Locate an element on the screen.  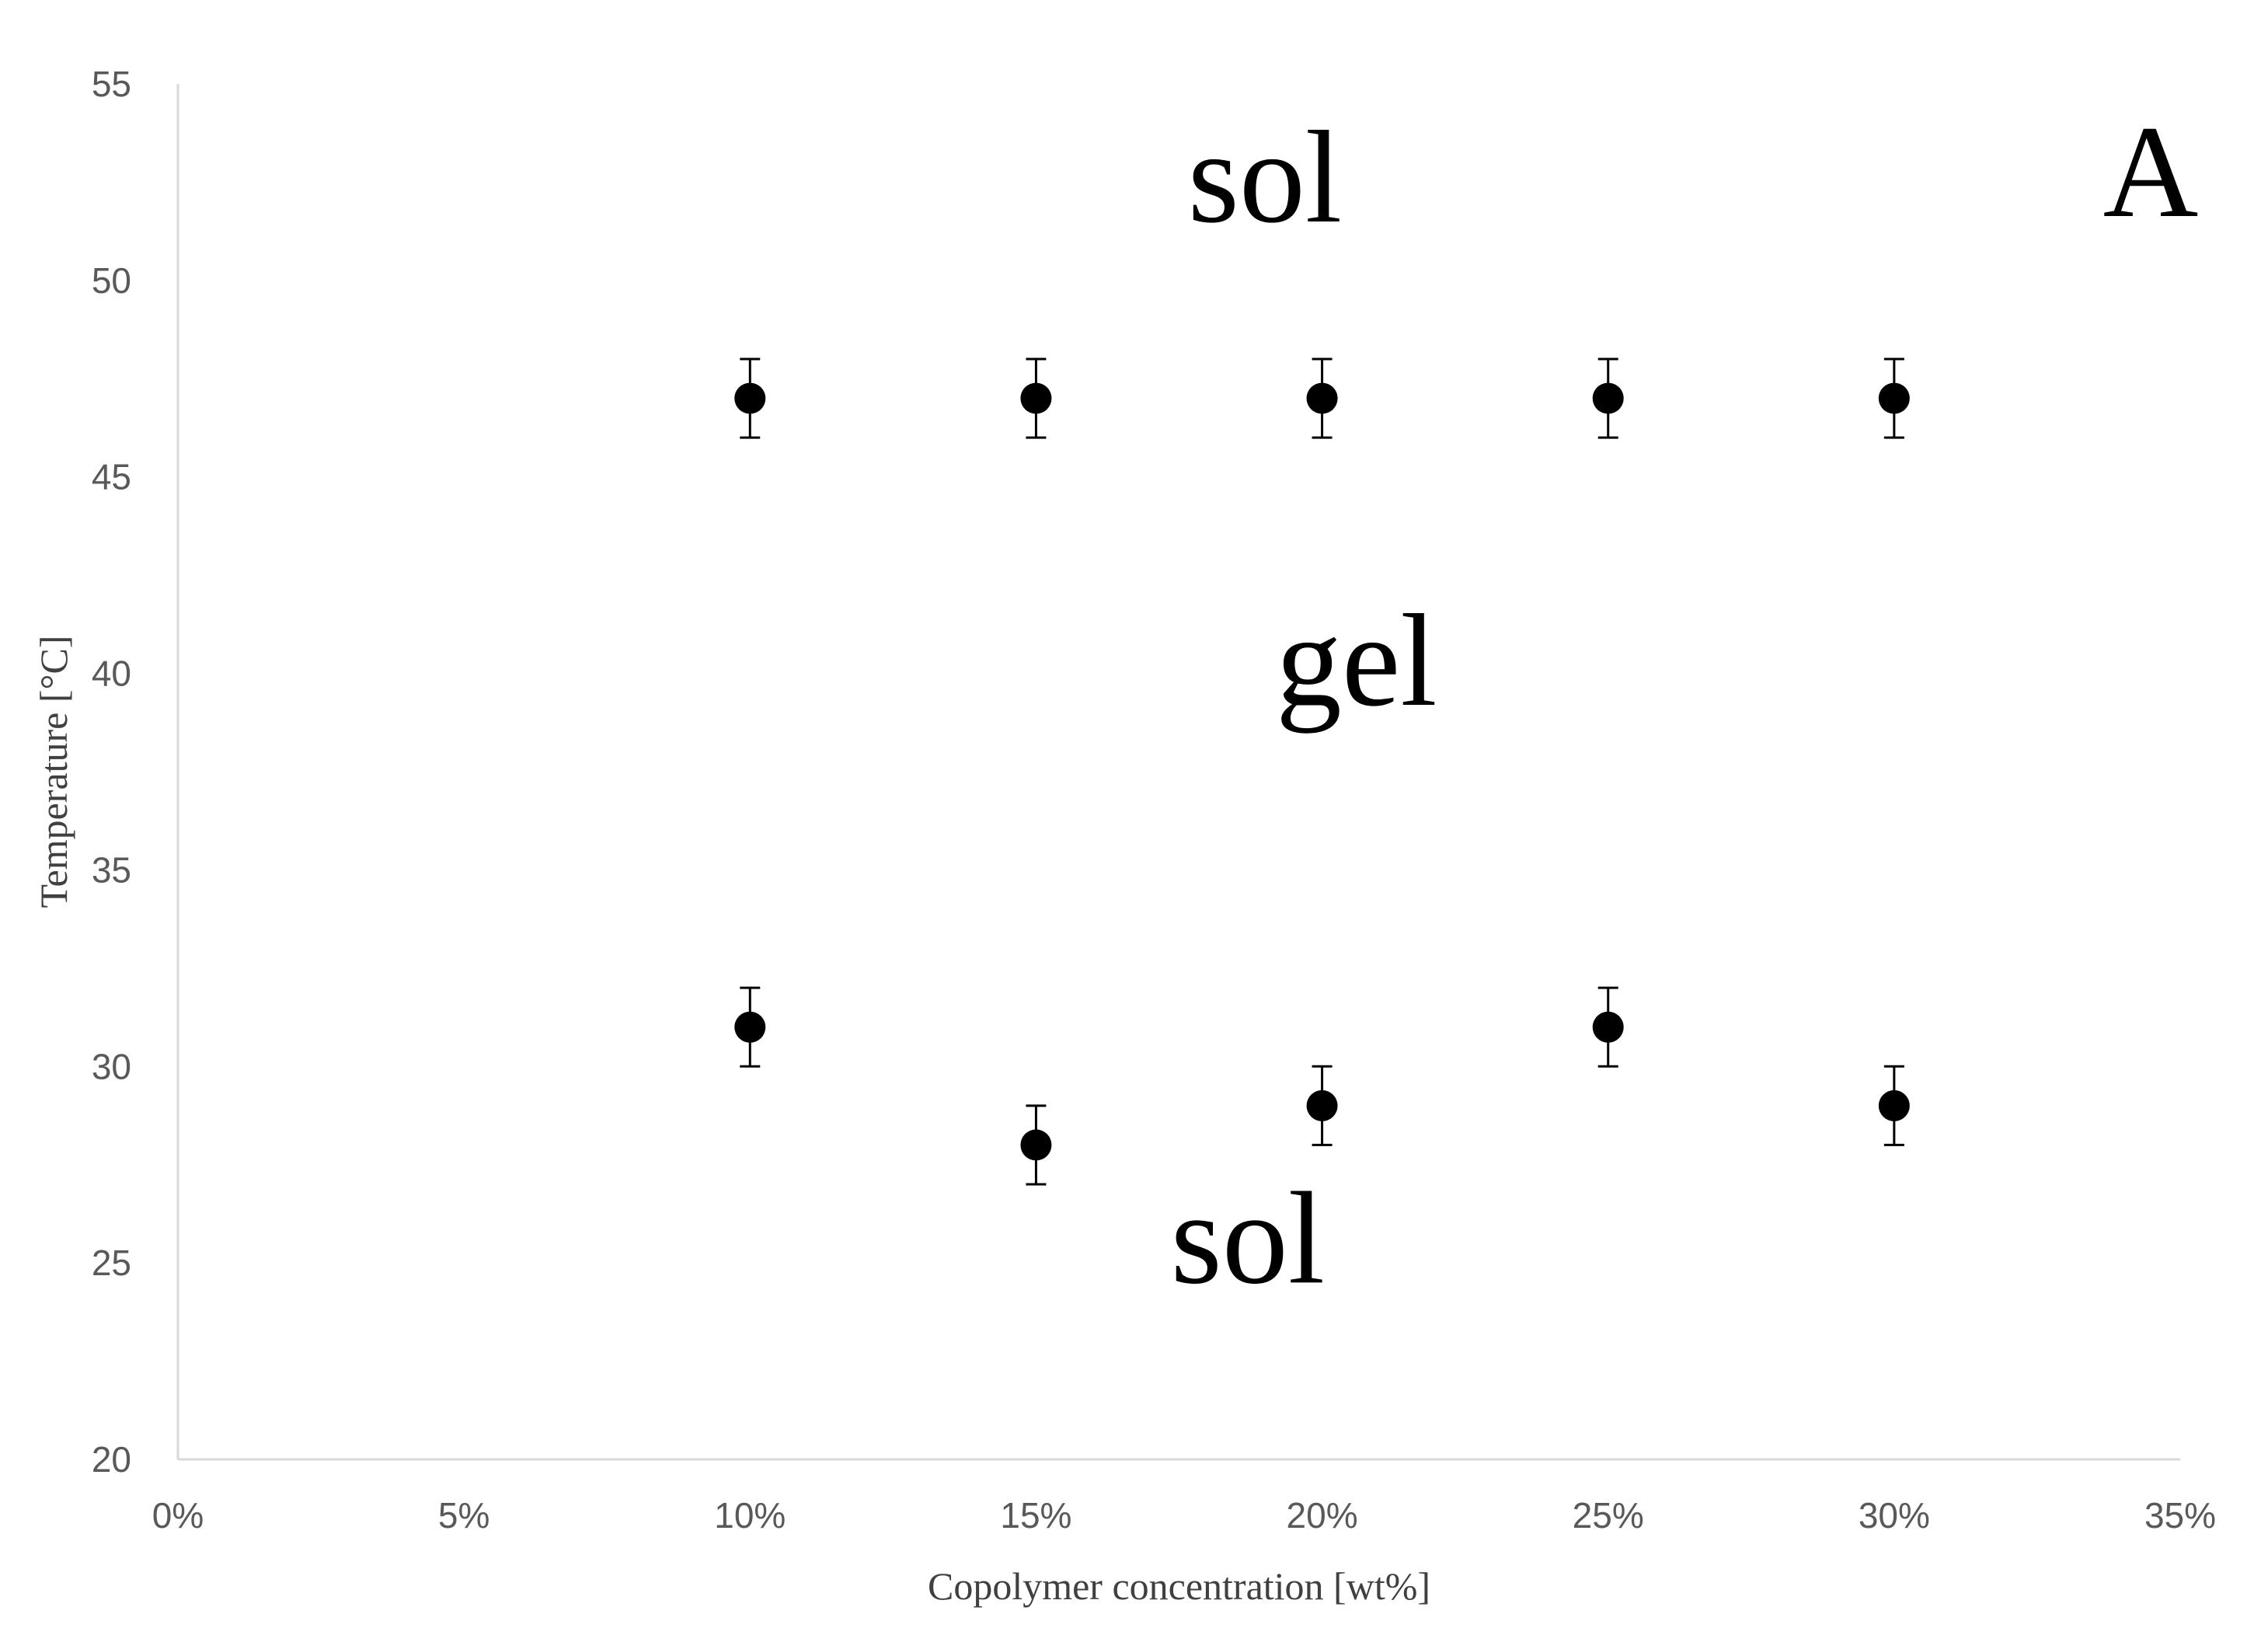
y-tick-label: 55 is located at coordinates (111, 84).